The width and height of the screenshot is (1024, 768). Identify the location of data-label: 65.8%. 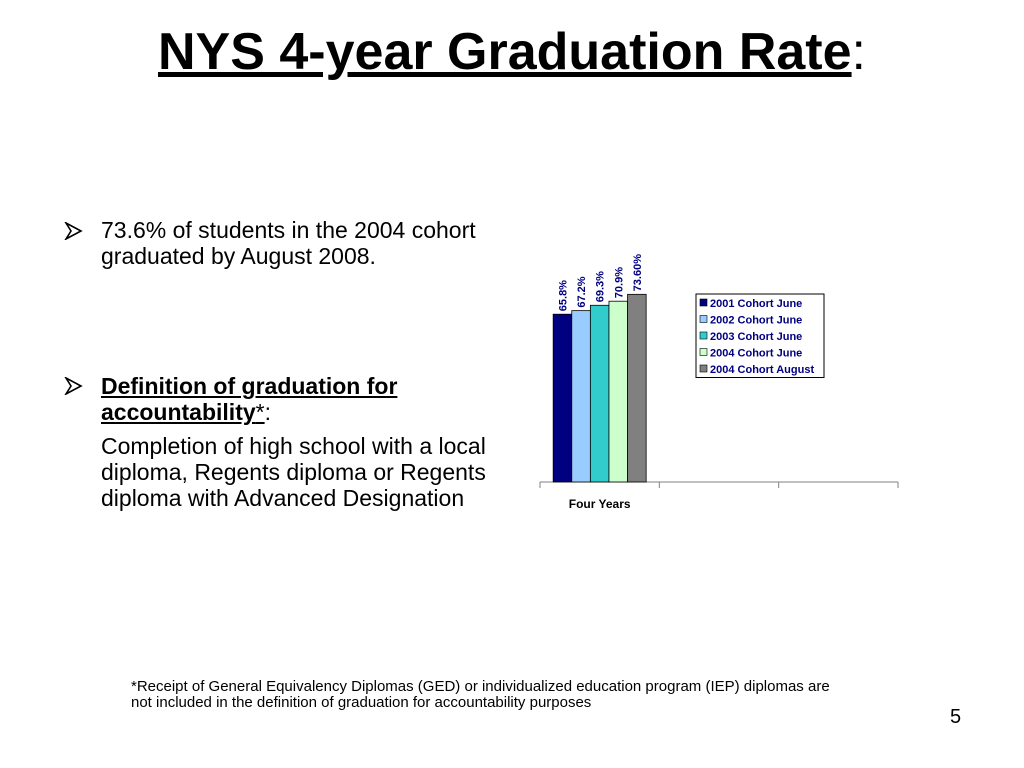
(563, 295).